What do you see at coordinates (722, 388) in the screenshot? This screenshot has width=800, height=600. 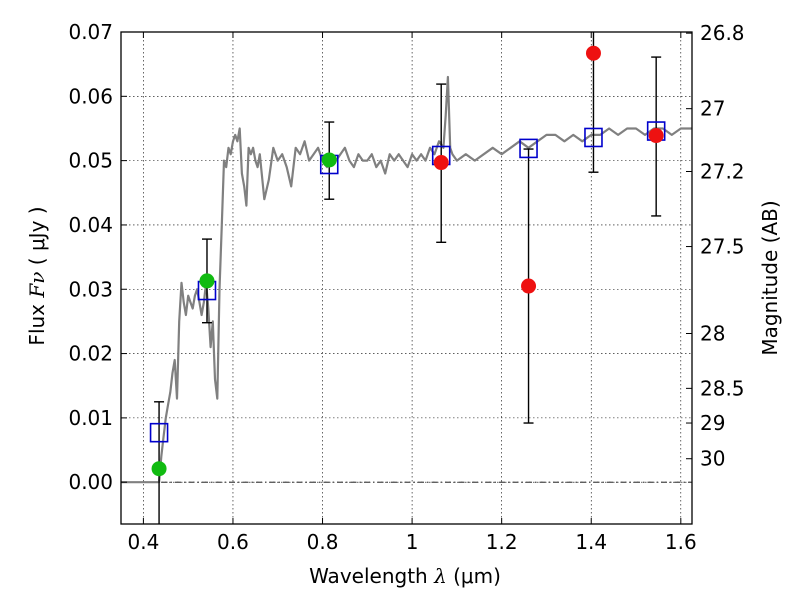 I see `right-tick-label: 28.5` at bounding box center [722, 388].